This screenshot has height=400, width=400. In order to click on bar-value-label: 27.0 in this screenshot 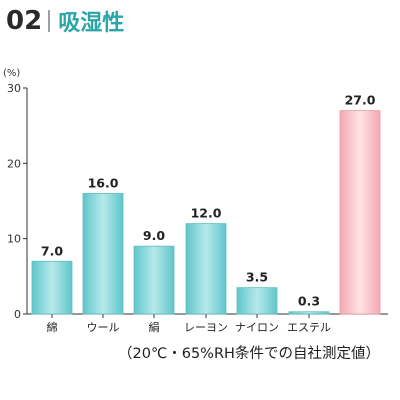, I will do `click(360, 100)`.